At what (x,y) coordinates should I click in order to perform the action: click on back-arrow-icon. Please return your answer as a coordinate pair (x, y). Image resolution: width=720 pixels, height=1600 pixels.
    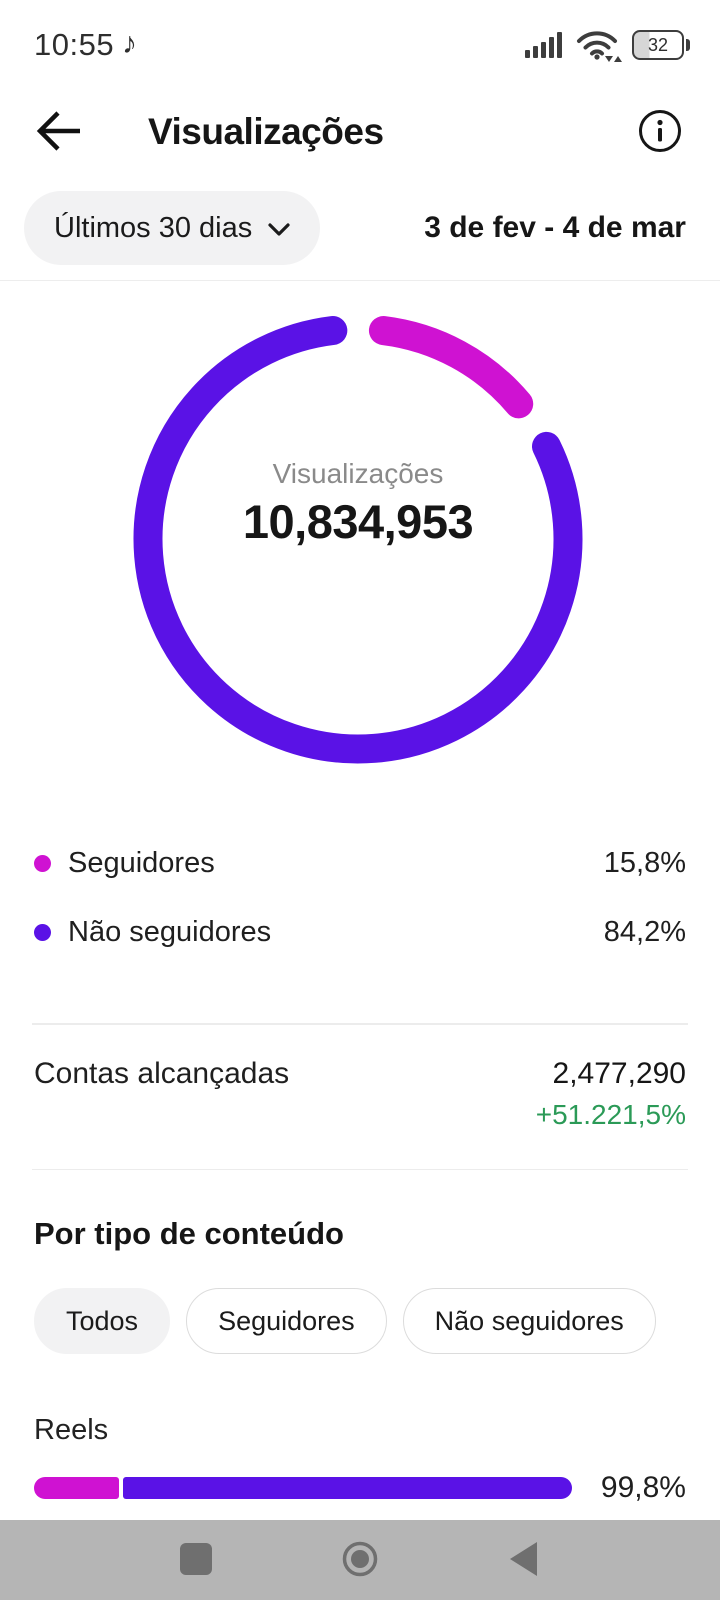
    Looking at the image, I should click on (60, 132).